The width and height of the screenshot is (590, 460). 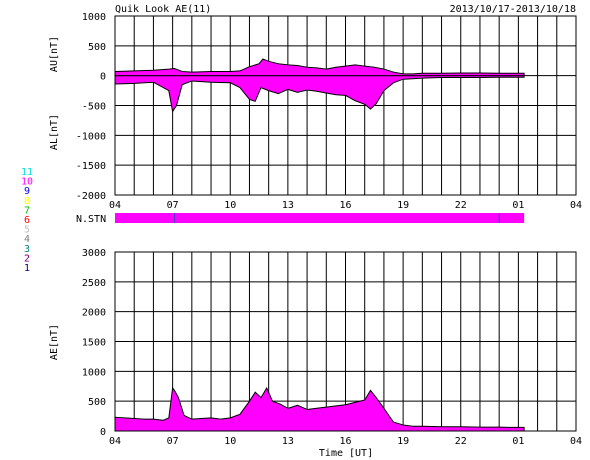 I want to click on station-bar, so click(x=320, y=218).